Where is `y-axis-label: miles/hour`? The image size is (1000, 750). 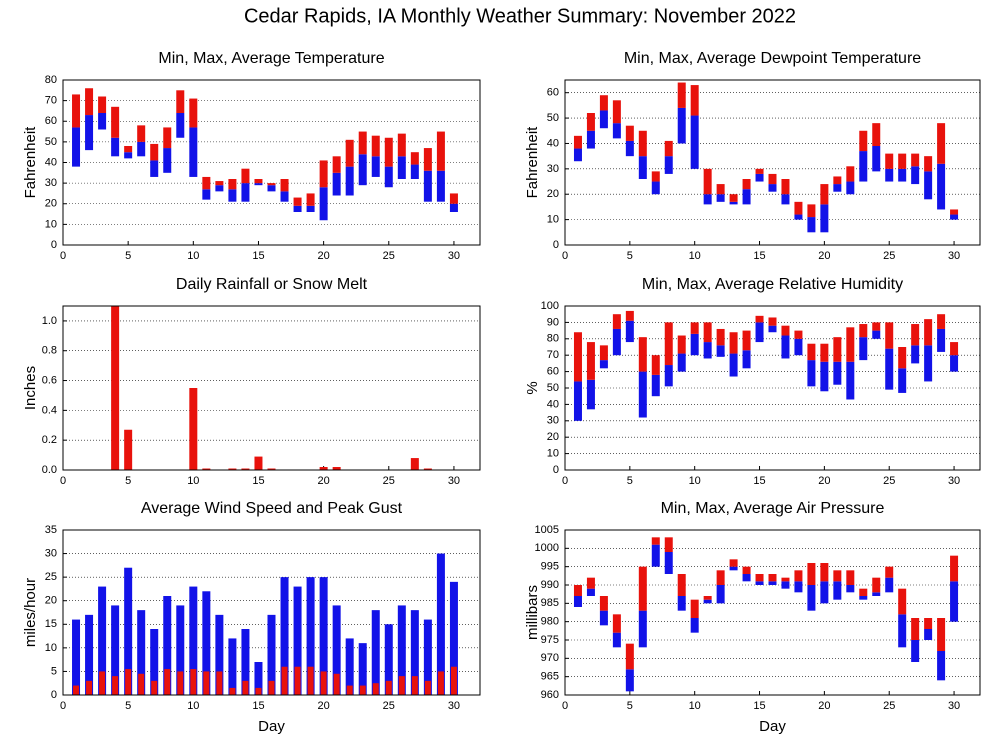
y-axis-label: miles/hour is located at coordinates (30, 612).